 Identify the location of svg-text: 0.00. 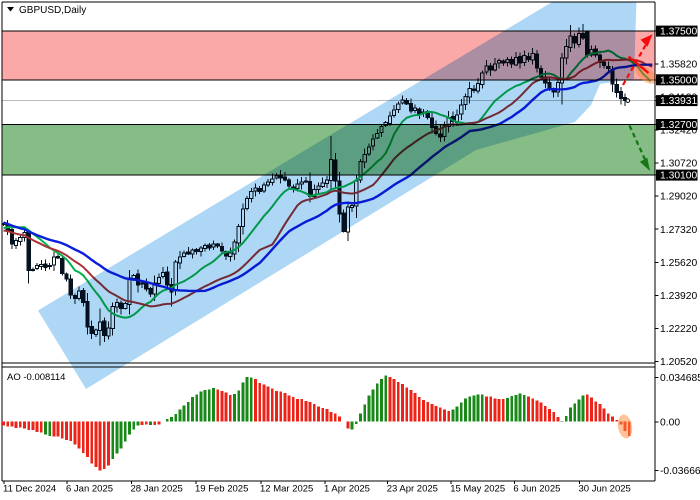
(670, 423).